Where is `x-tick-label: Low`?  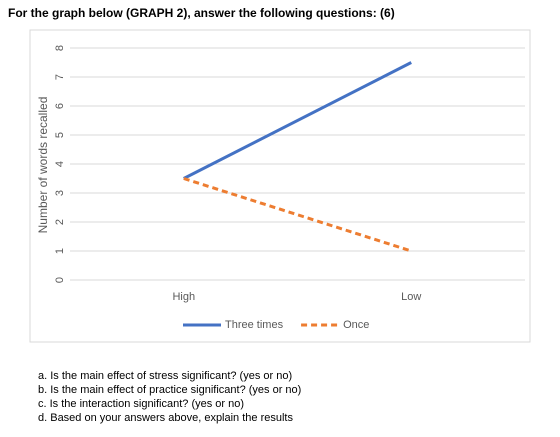 x-tick-label: Low is located at coordinates (411, 297).